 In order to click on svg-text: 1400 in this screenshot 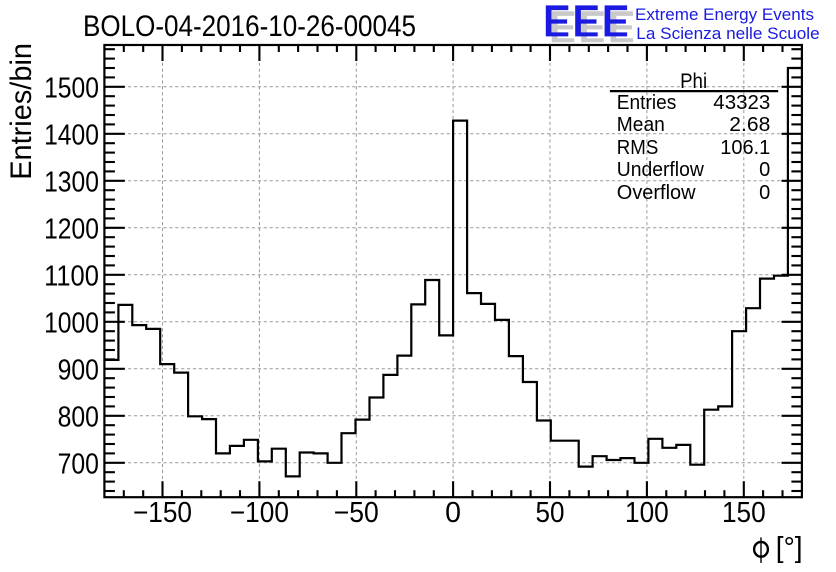, I will do `click(71, 136)`.